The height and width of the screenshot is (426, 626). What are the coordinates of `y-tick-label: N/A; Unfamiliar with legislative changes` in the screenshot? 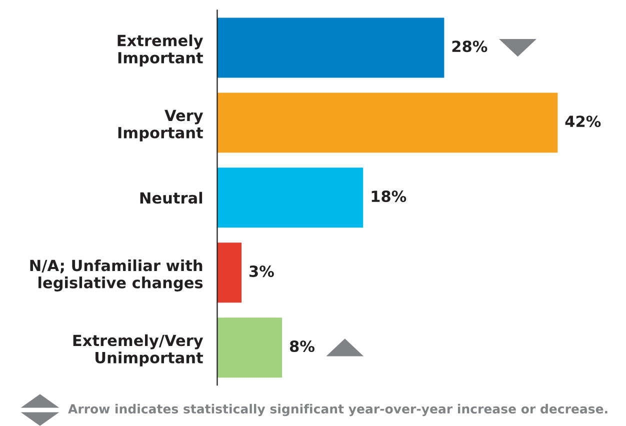 It's located at (116, 275).